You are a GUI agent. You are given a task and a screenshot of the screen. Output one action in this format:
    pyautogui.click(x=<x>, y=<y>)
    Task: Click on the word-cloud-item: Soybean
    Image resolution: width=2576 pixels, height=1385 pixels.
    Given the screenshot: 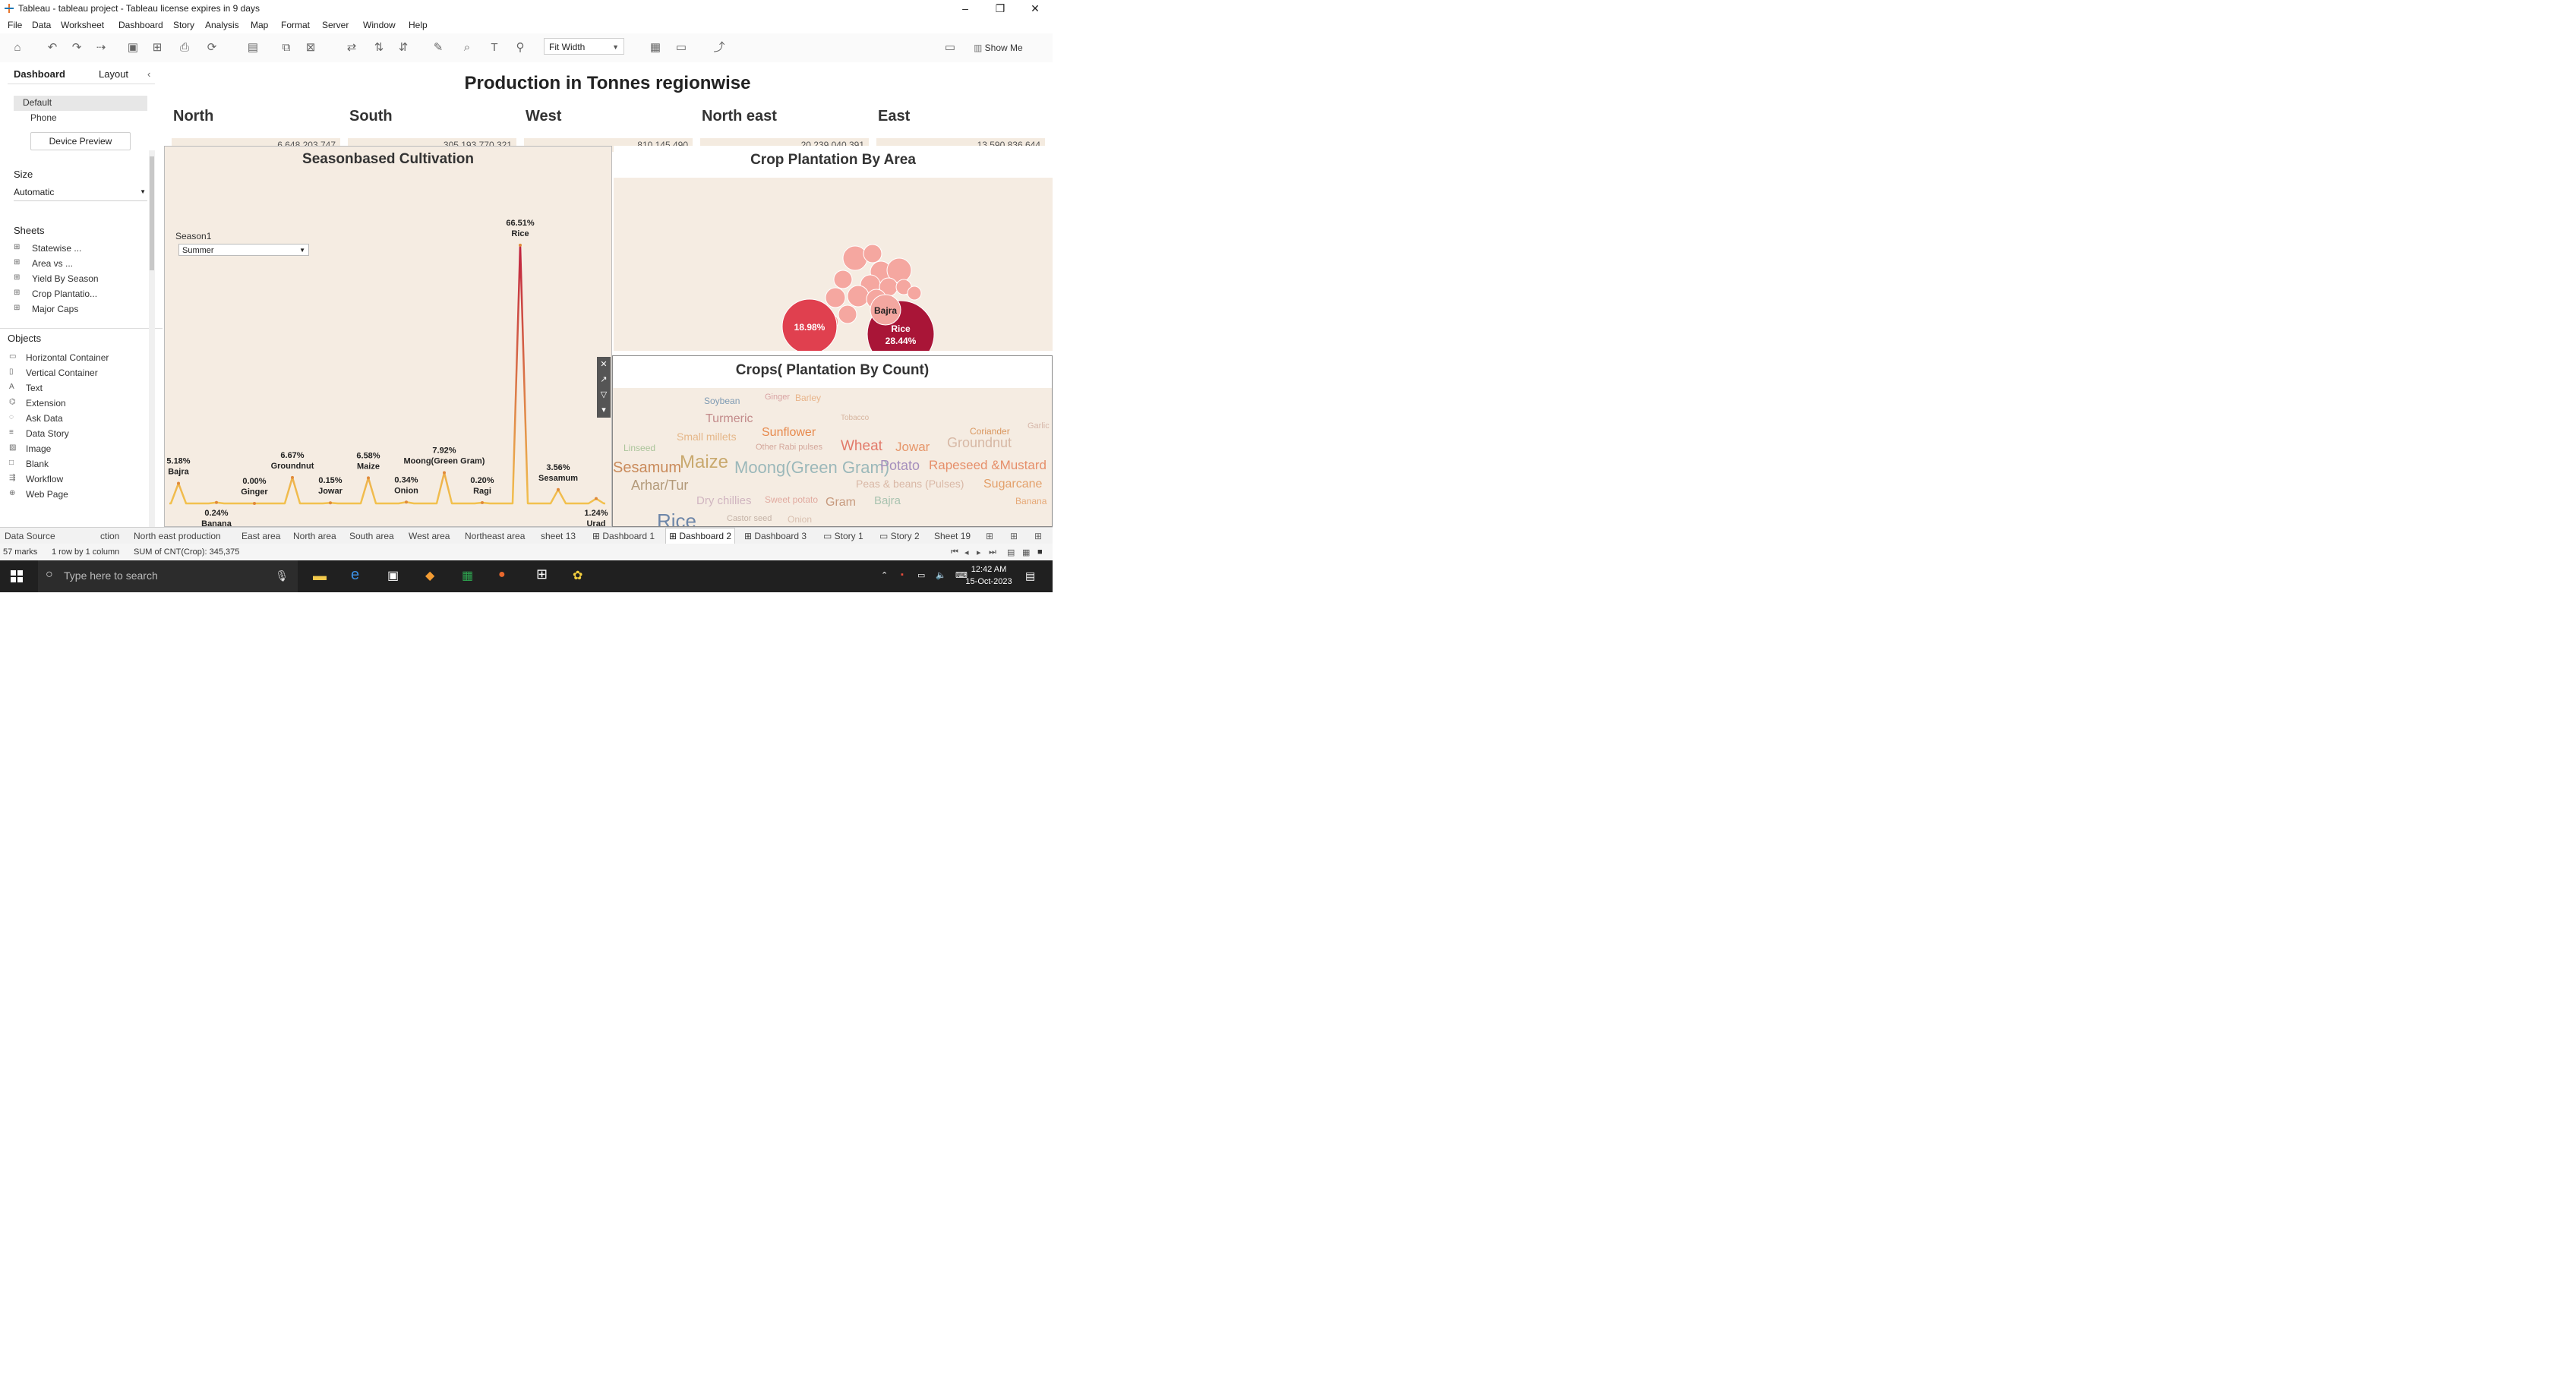 What is the action you would take?
    pyautogui.click(x=722, y=401)
    